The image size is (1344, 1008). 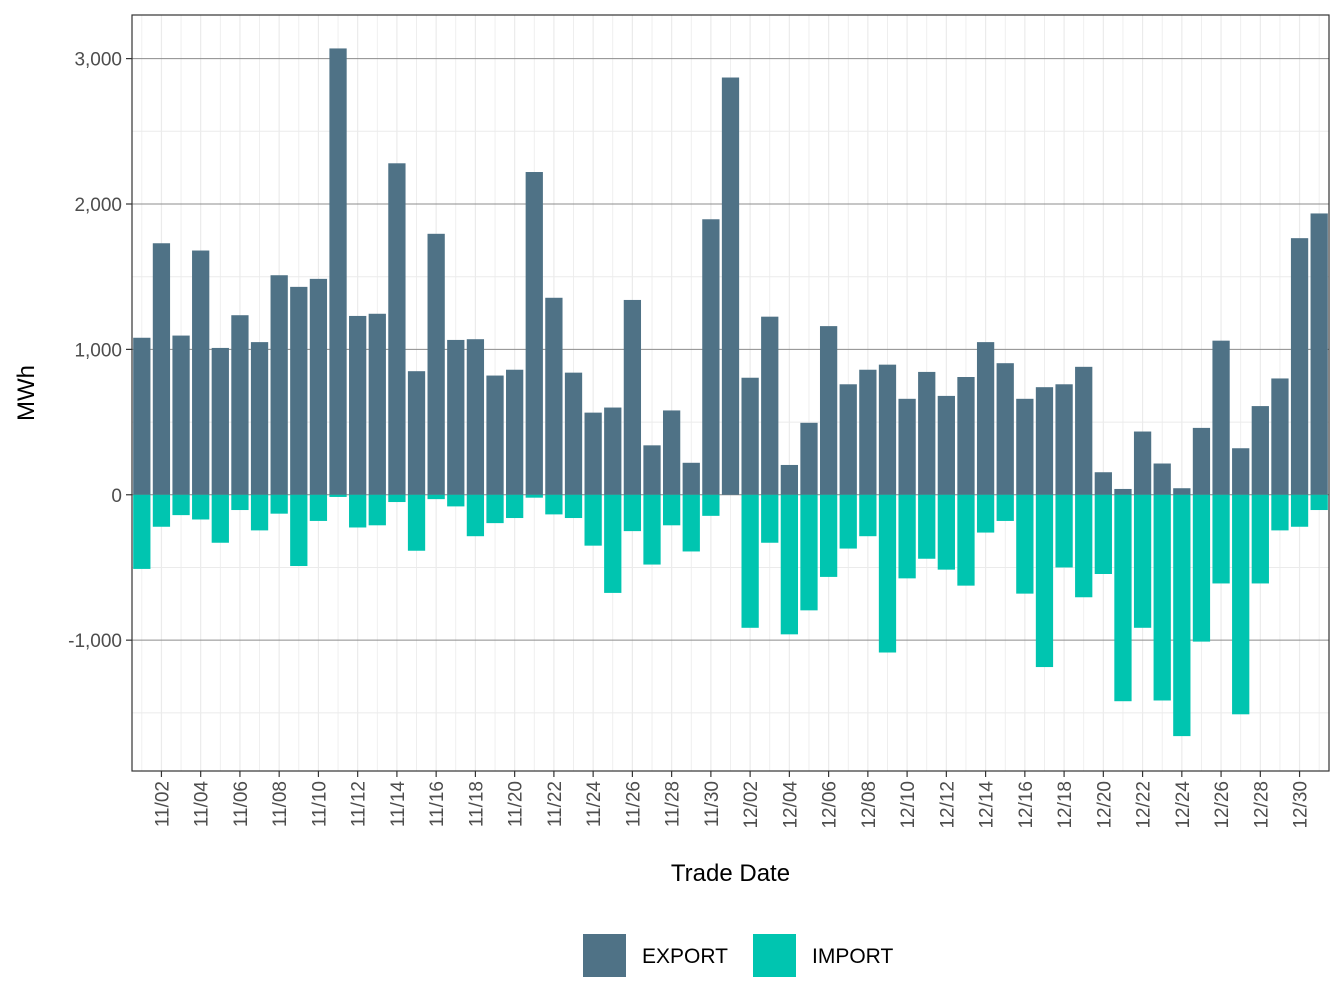 I want to click on x-tick-label: 11/26, so click(x=633, y=804).